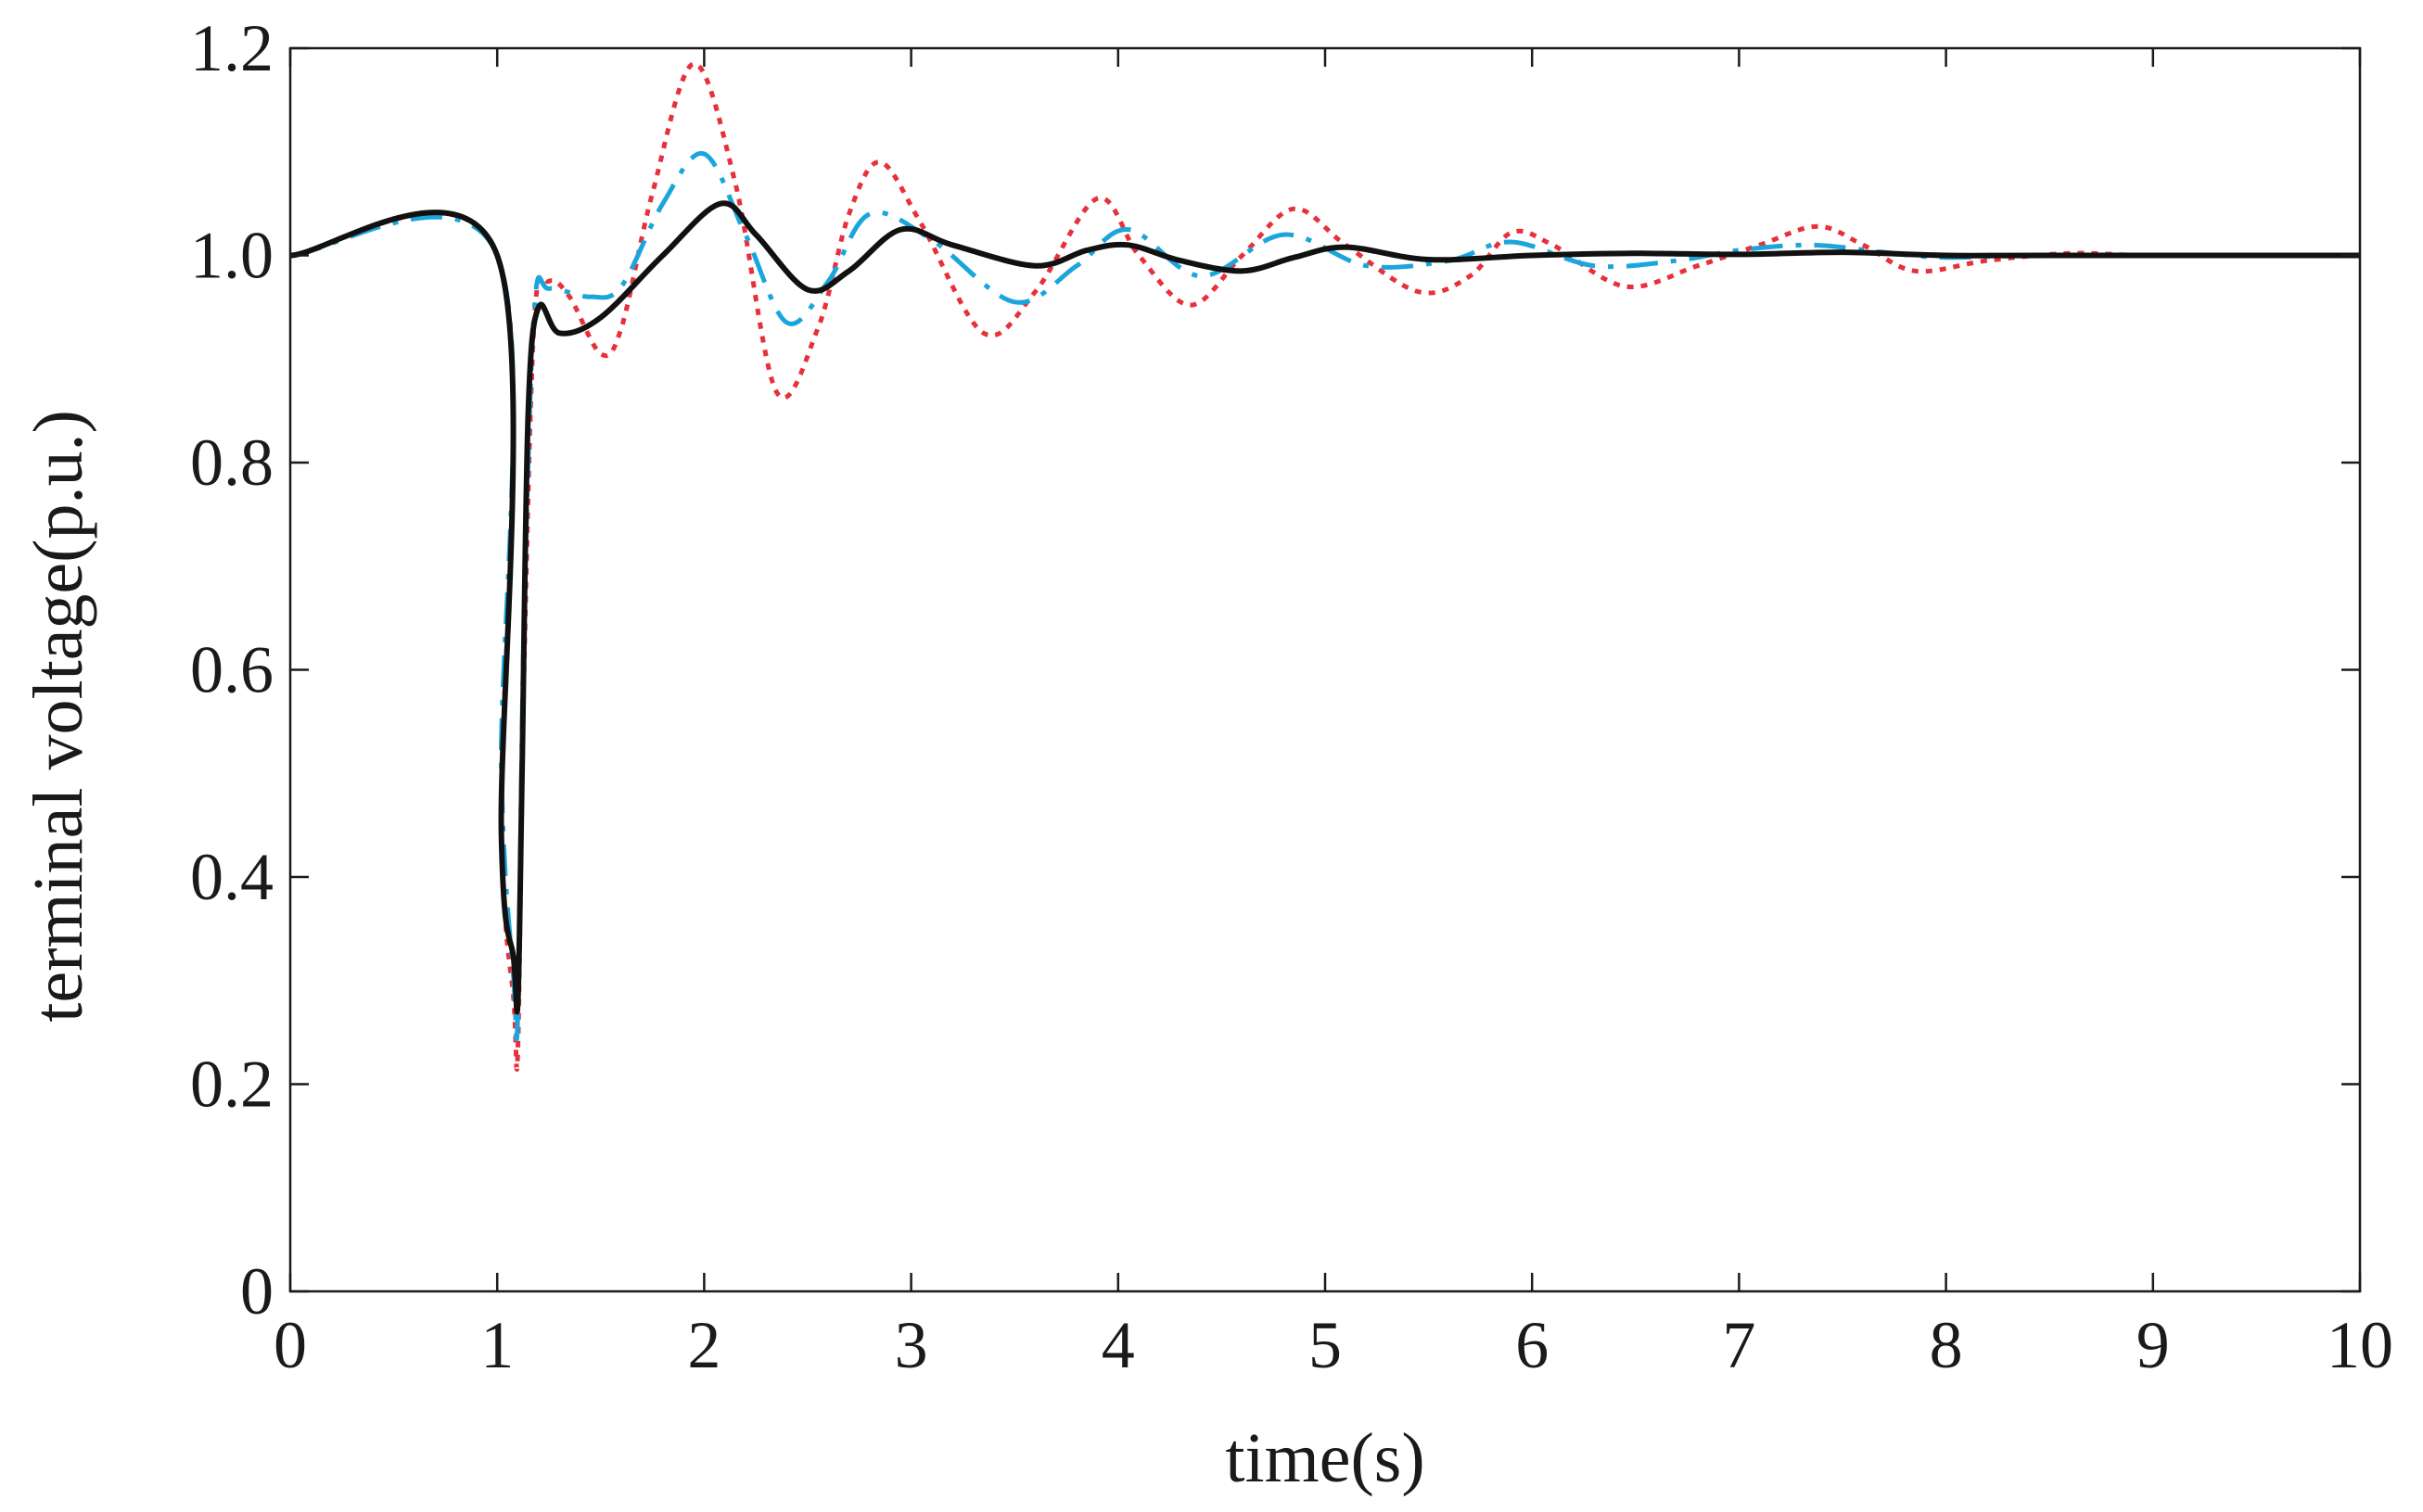 This screenshot has height=1512, width=2423. What do you see at coordinates (1532, 1345) in the screenshot?
I see `x-tick-label: 6` at bounding box center [1532, 1345].